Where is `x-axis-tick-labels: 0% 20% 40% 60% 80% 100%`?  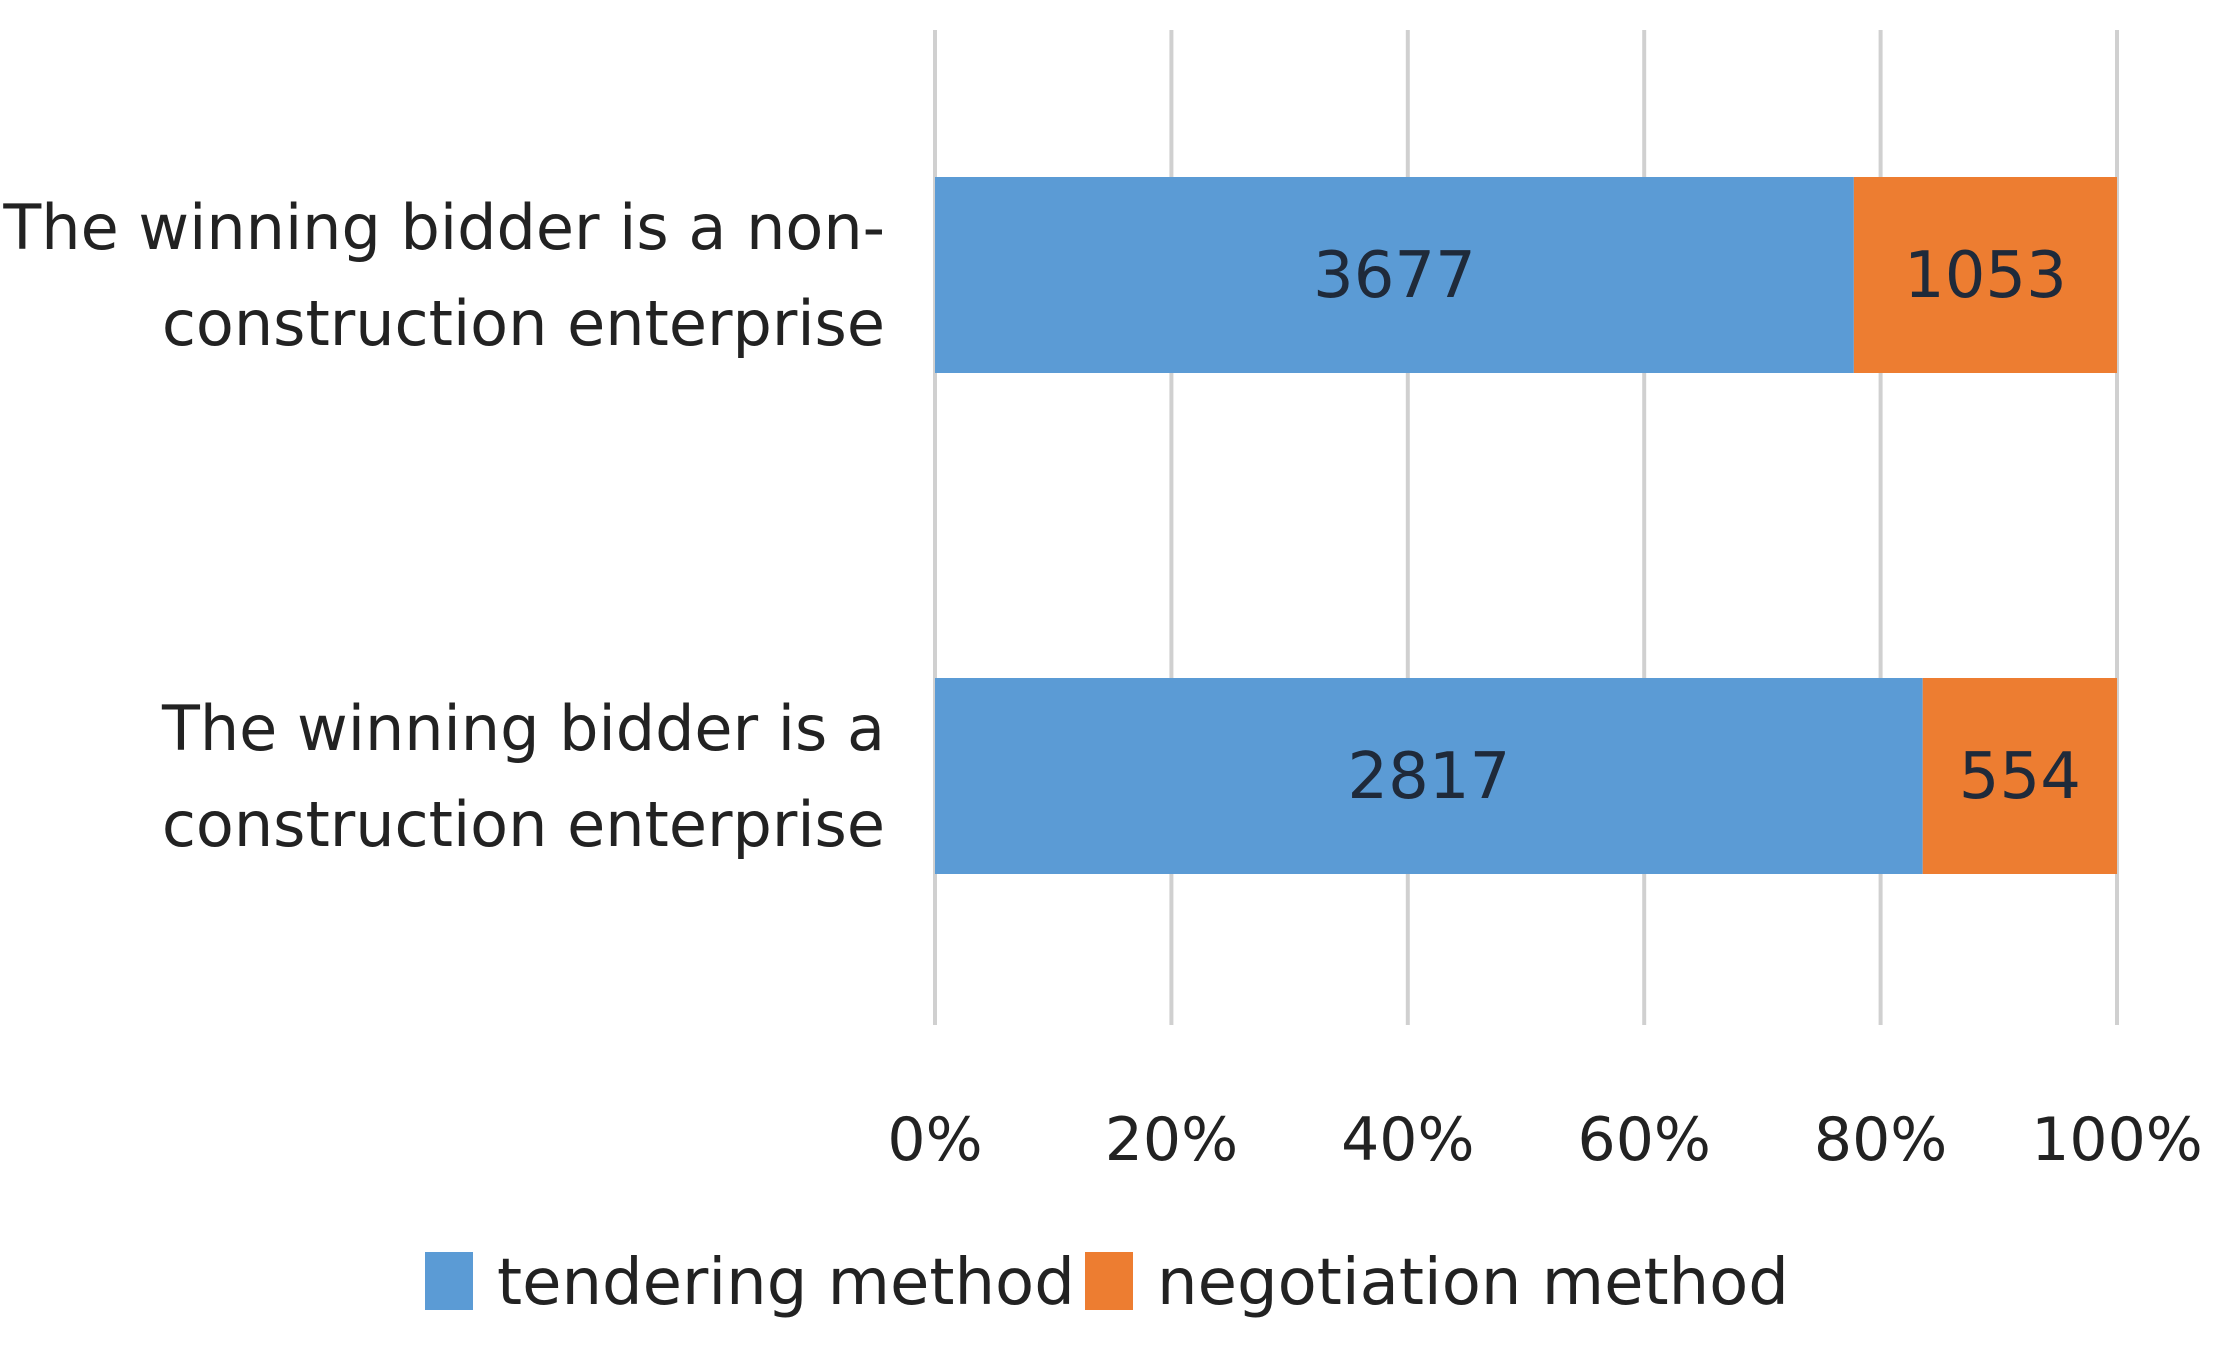 x-axis-tick-labels: 0% 20% 40% 60% 80% 100% is located at coordinates (1544, 1140).